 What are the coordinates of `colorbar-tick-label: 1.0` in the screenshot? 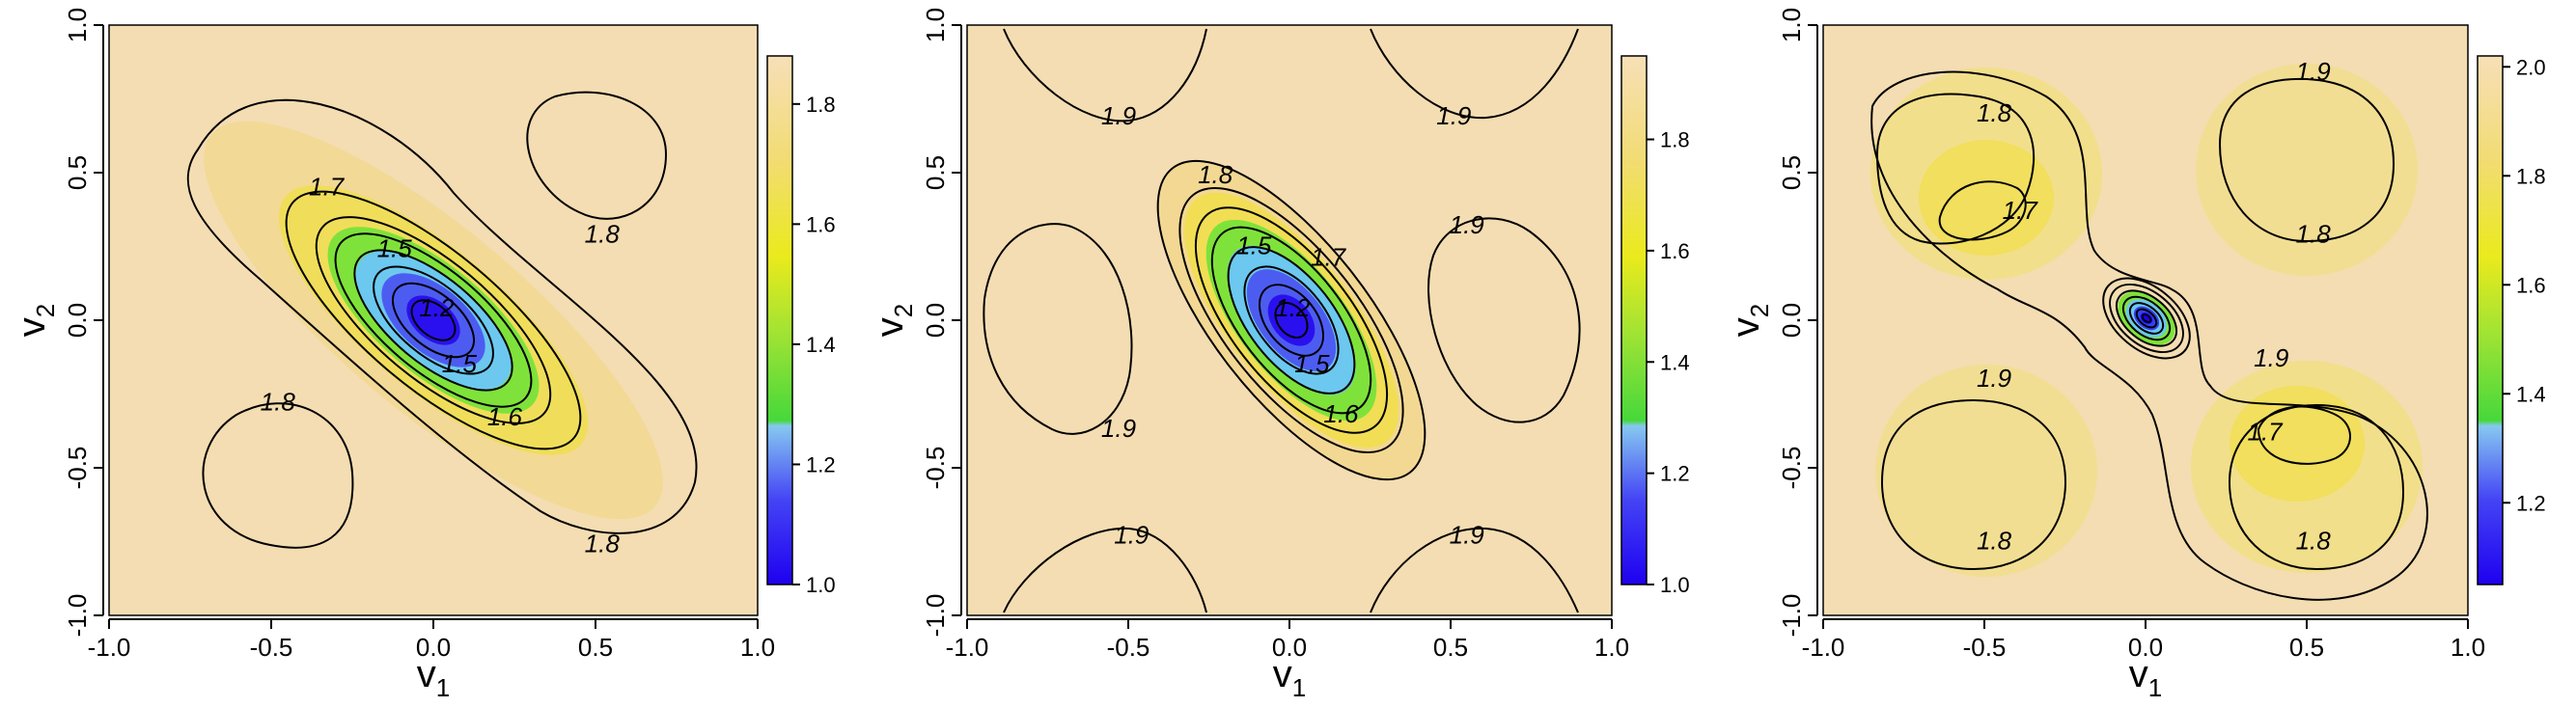 It's located at (821, 585).